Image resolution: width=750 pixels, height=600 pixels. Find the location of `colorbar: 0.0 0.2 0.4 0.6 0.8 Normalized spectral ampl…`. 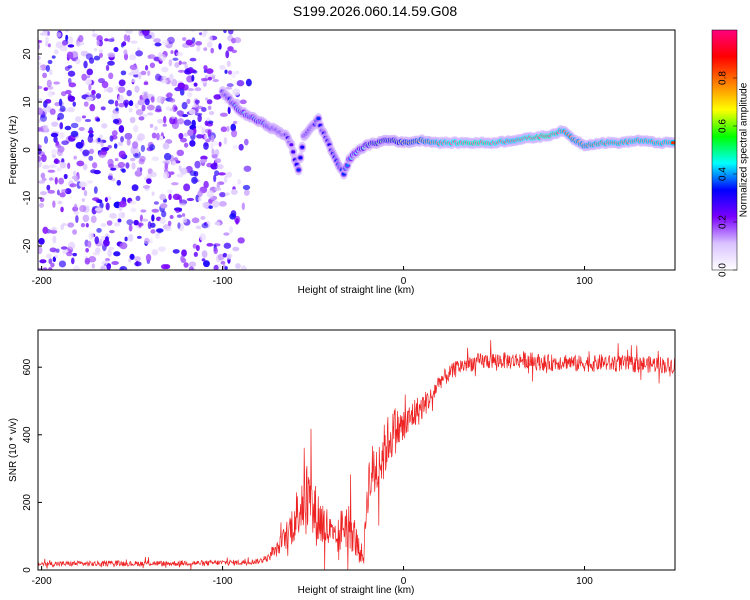

colorbar: 0.0 0.2 0.4 0.6 0.8 Normalized spectral ampl… is located at coordinates (730, 153).